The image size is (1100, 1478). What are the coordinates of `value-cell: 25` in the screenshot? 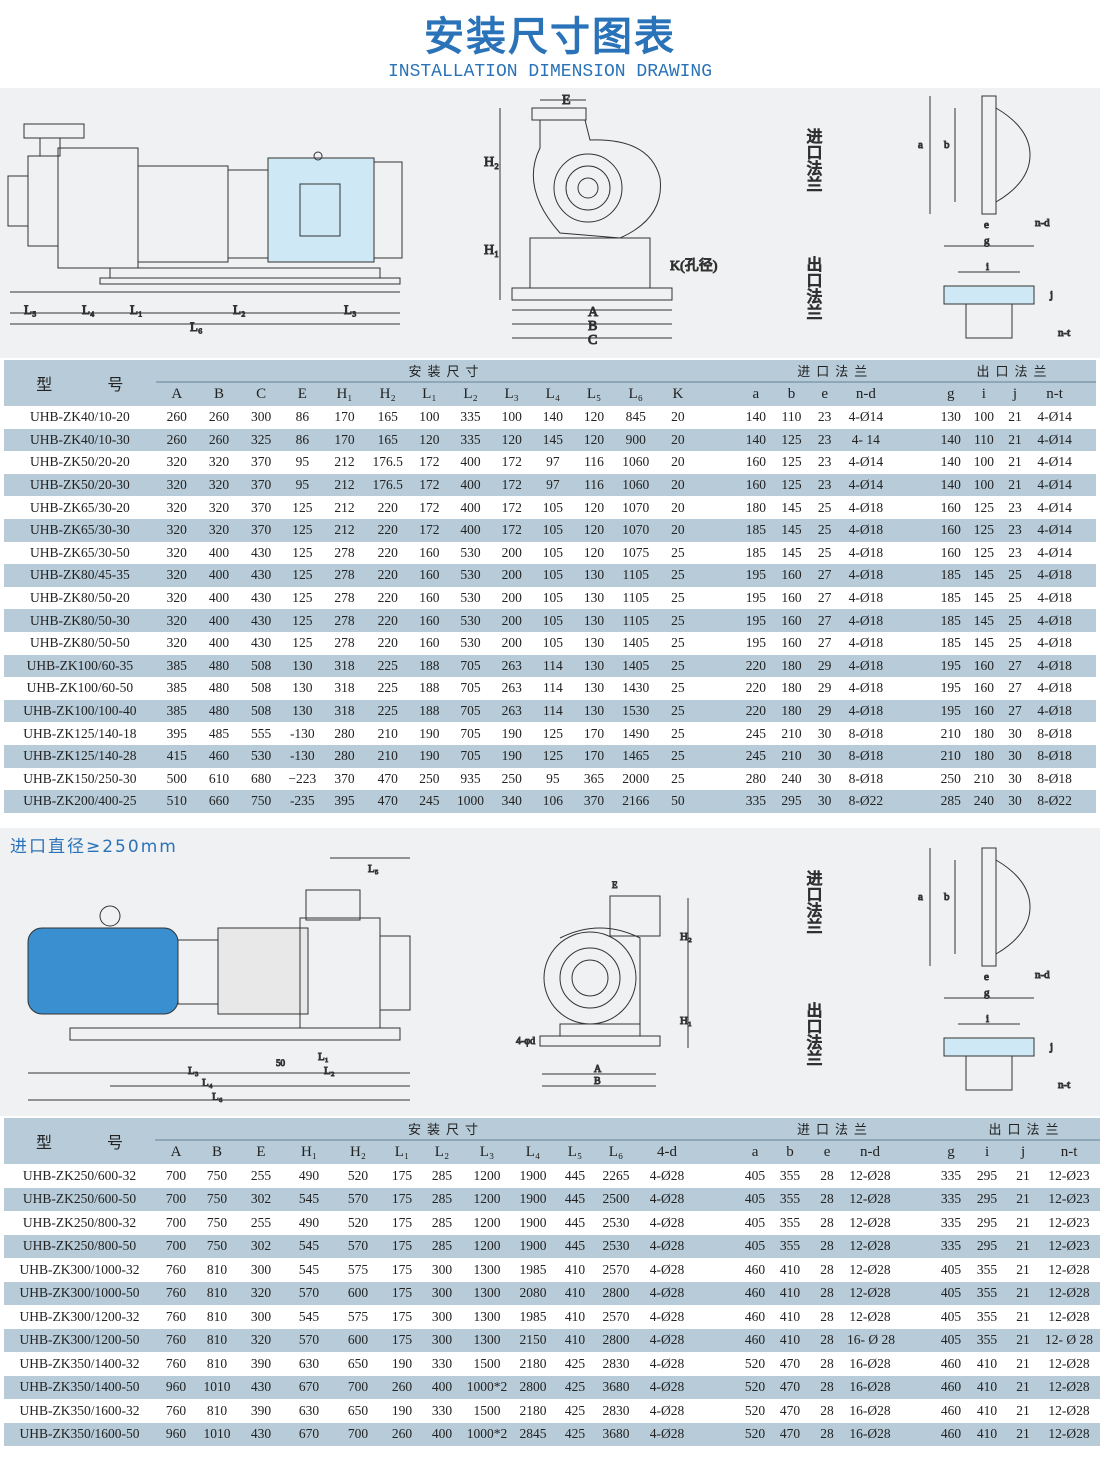 It's located at (678, 643).